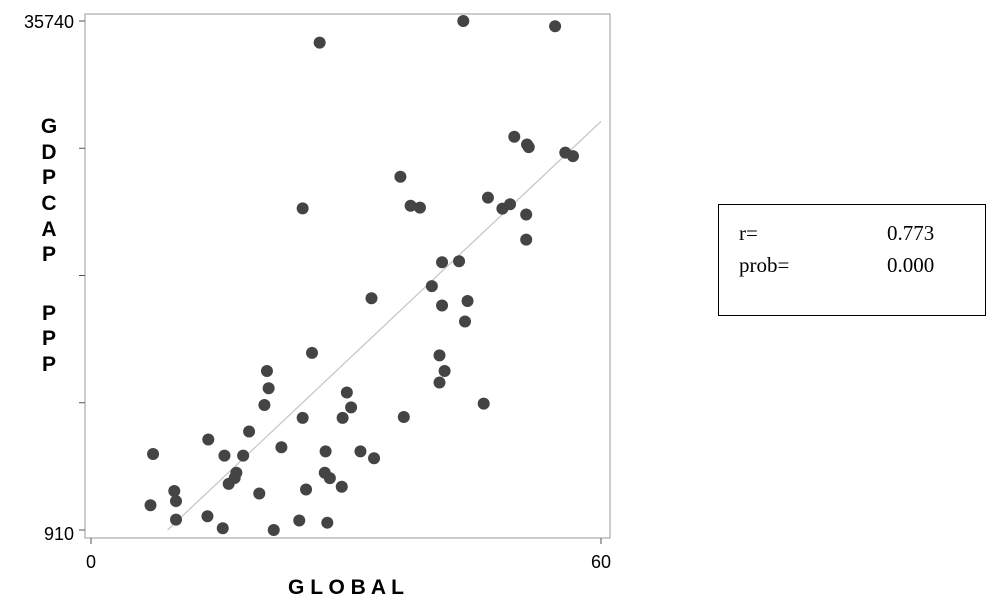 The width and height of the screenshot is (986, 600). I want to click on r-label: r=, so click(748, 233).